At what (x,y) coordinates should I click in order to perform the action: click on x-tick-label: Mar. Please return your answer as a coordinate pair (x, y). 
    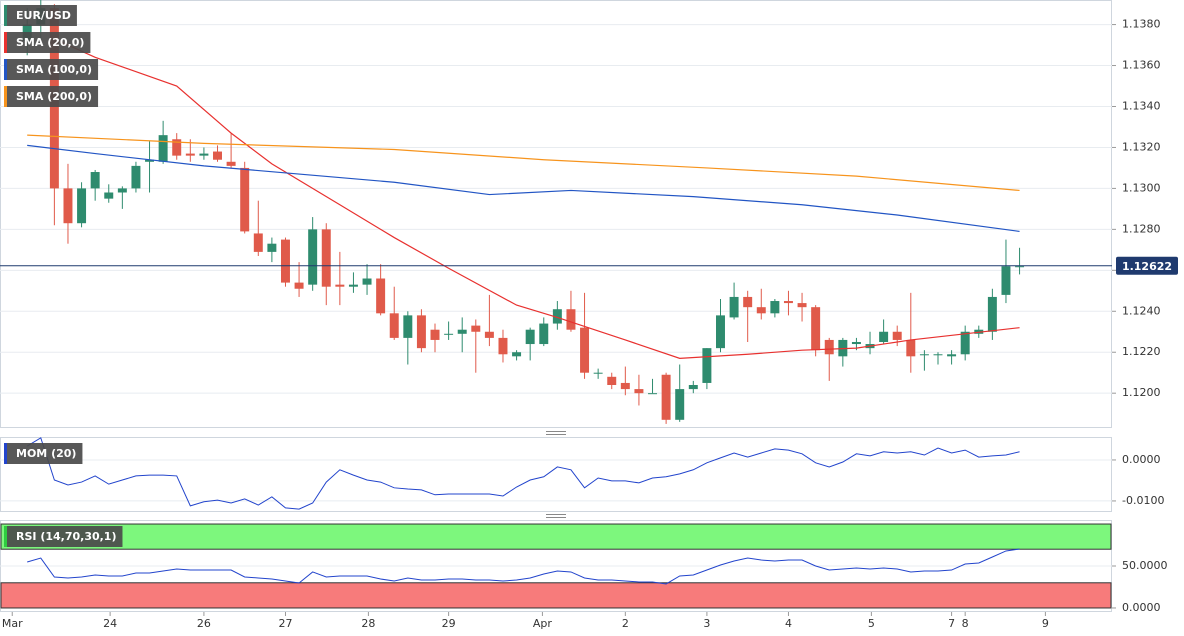
    Looking at the image, I should click on (12, 623).